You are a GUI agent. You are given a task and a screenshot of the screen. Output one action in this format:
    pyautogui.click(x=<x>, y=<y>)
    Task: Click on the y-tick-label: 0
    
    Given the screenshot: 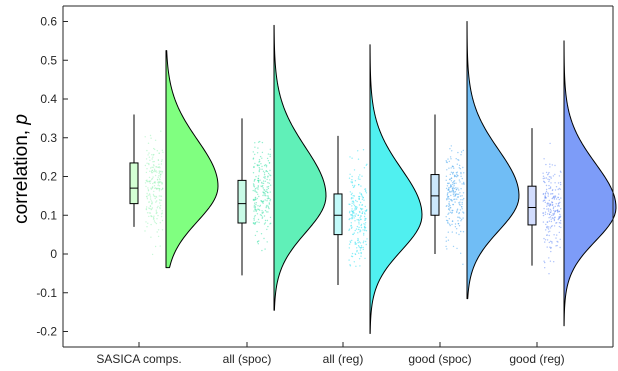 What is the action you would take?
    pyautogui.click(x=53, y=254)
    